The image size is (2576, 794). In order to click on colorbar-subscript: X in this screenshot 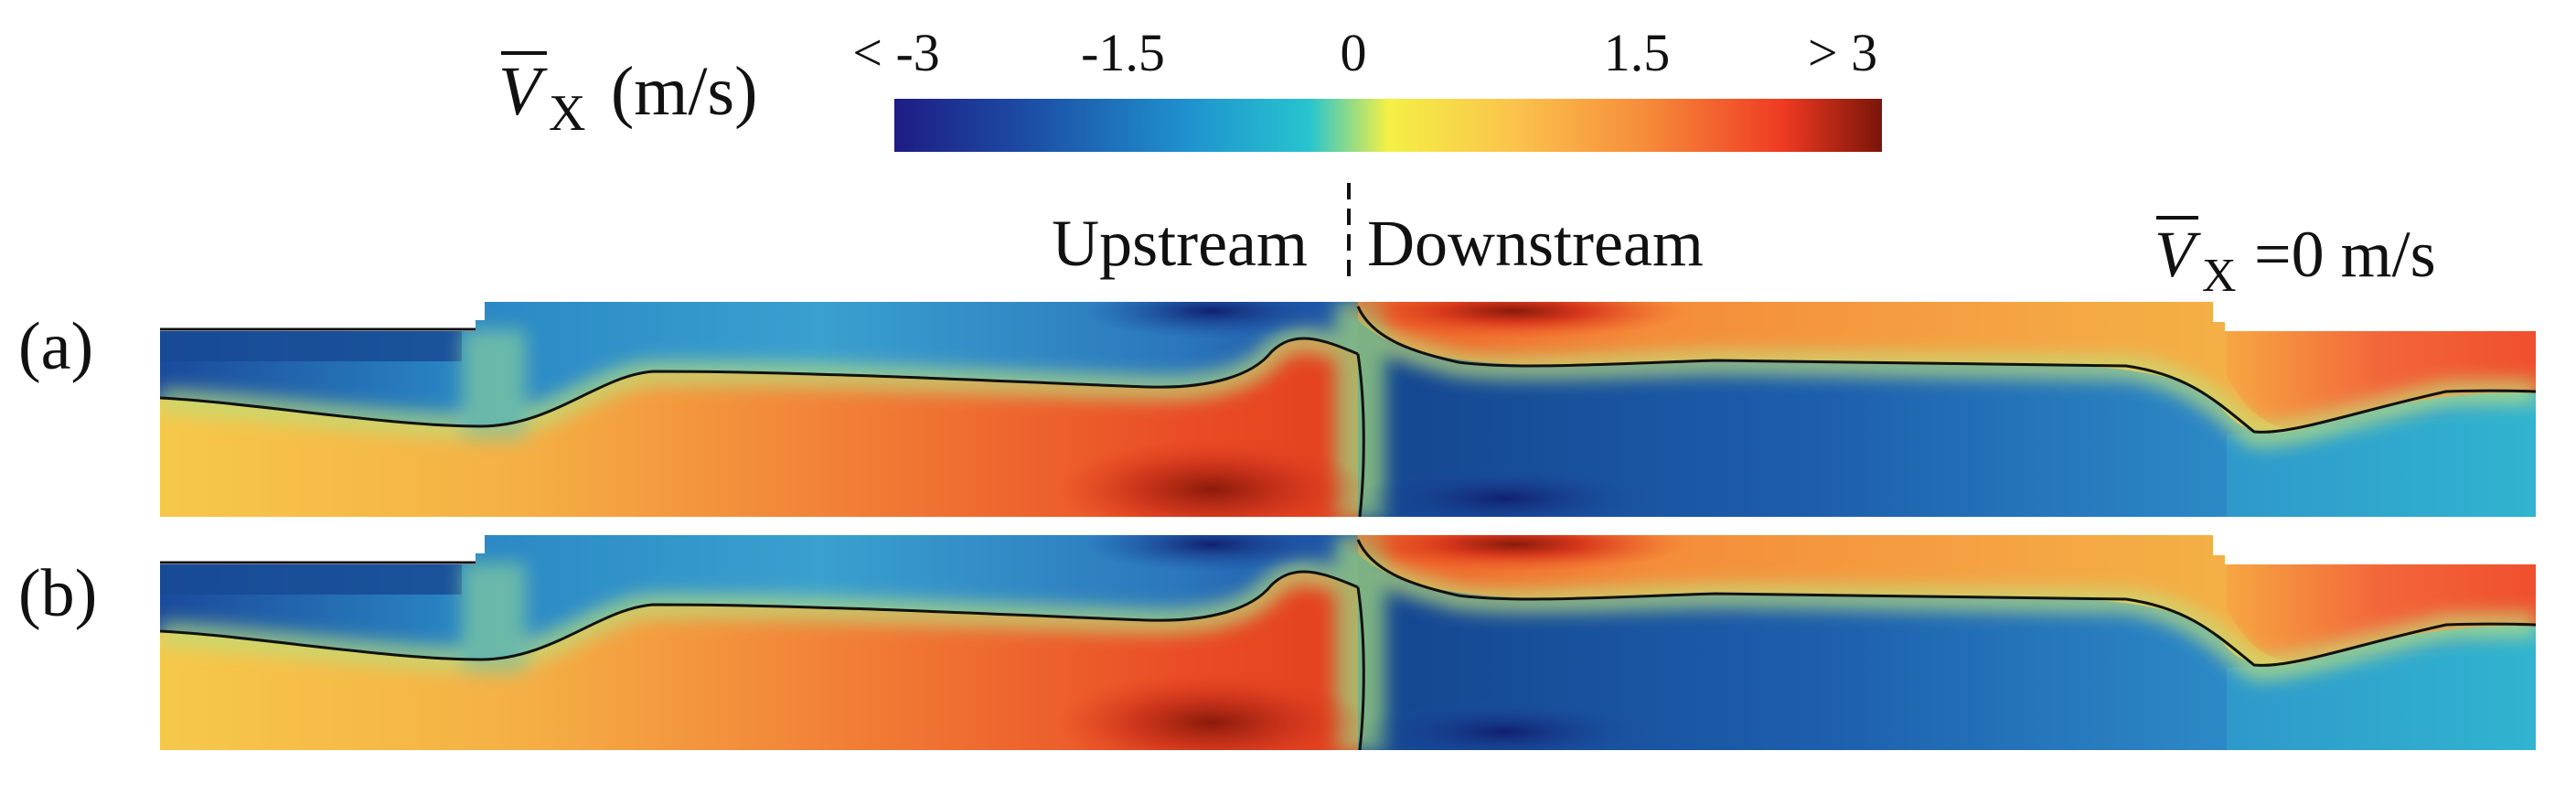, I will do `click(567, 113)`.